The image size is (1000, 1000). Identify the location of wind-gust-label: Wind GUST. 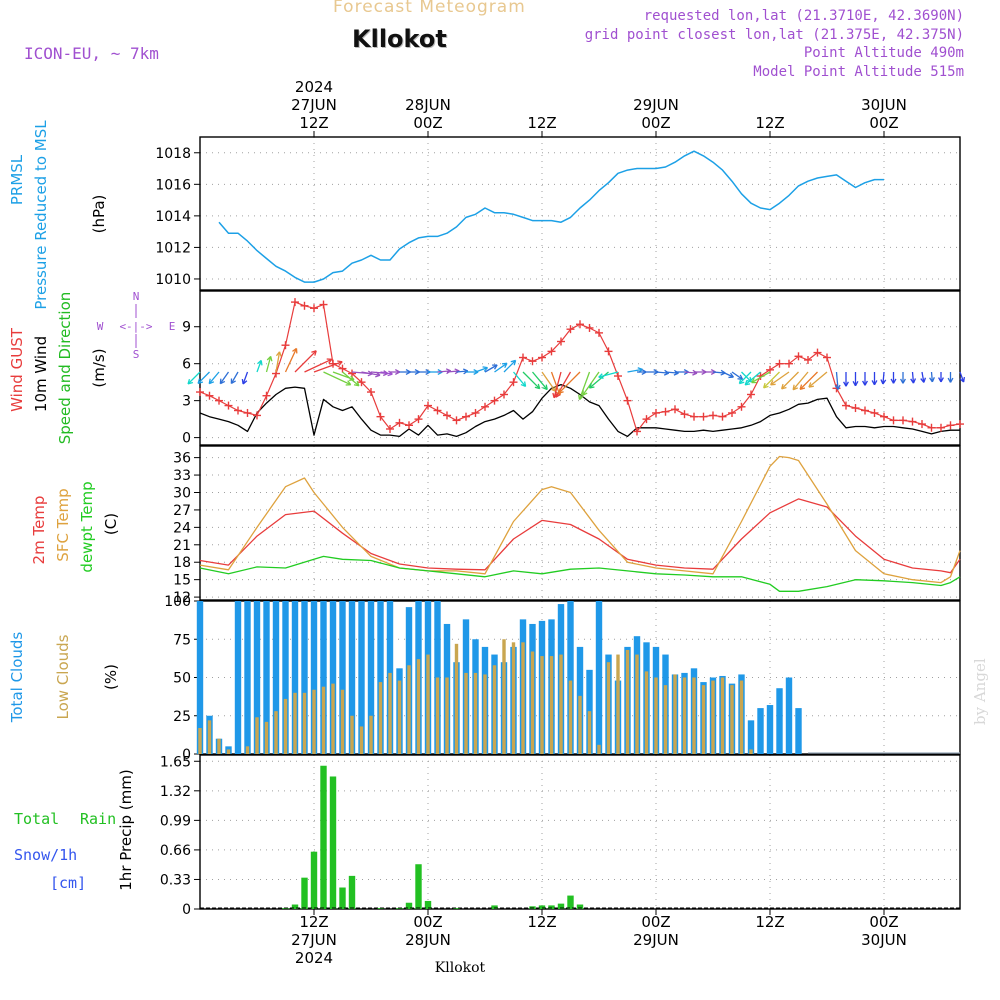
(17, 369).